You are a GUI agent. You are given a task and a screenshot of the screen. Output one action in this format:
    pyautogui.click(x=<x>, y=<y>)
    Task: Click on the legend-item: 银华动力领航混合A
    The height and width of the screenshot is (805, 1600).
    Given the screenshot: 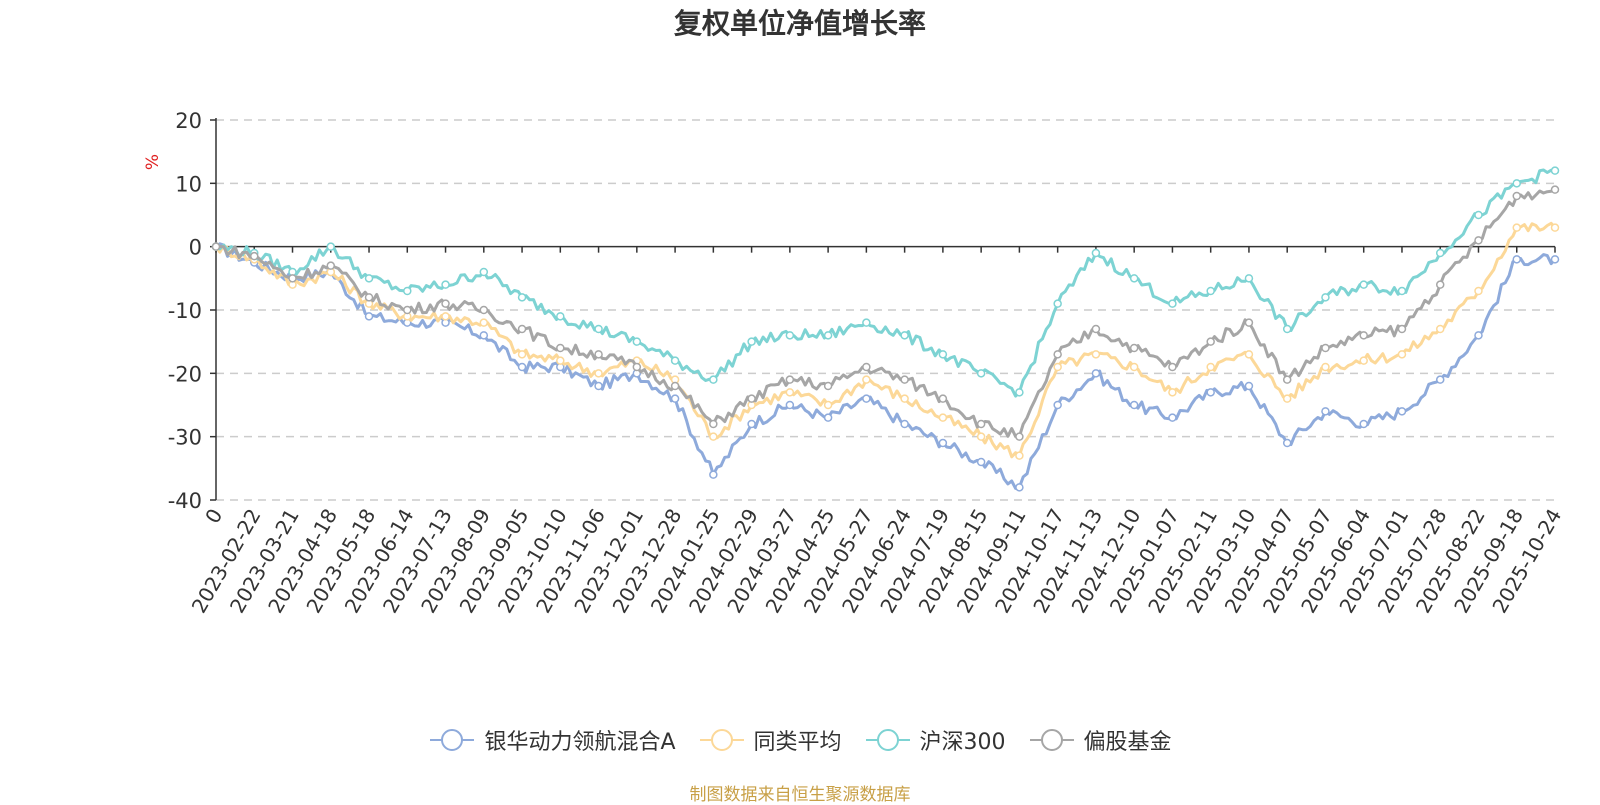 What is the action you would take?
    pyautogui.click(x=552, y=740)
    